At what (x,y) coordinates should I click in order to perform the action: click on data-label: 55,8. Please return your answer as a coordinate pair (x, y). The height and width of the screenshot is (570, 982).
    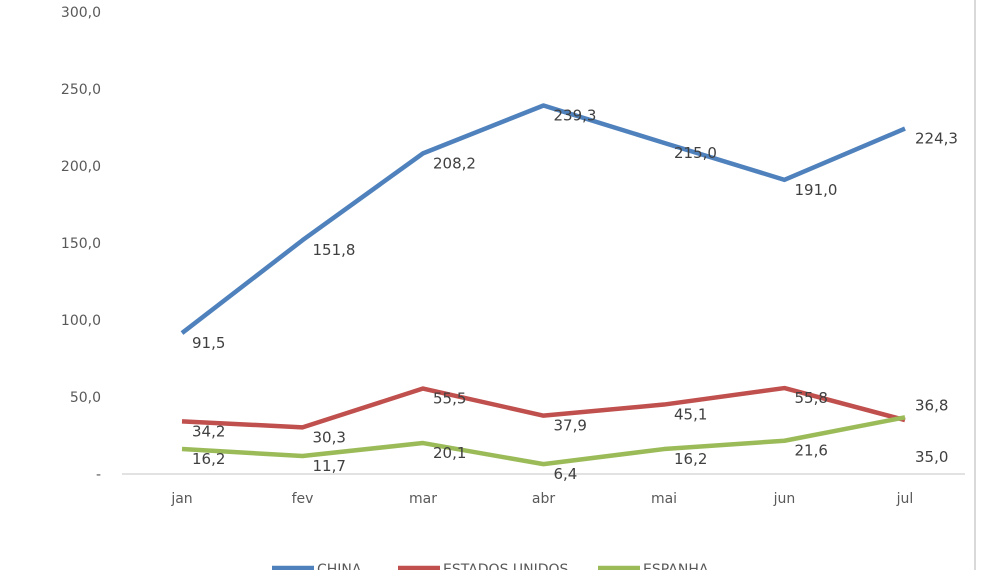
    Looking at the image, I should click on (811, 398).